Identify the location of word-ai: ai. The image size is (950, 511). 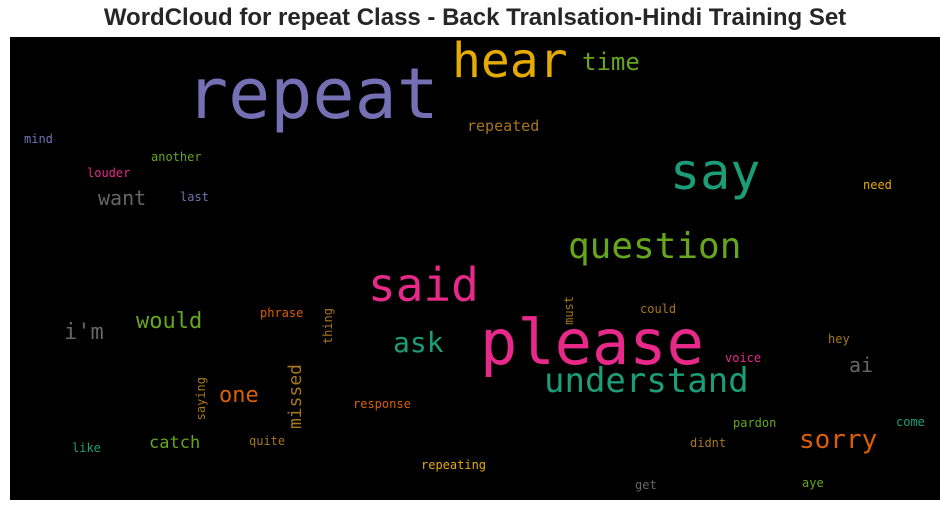
(861, 365).